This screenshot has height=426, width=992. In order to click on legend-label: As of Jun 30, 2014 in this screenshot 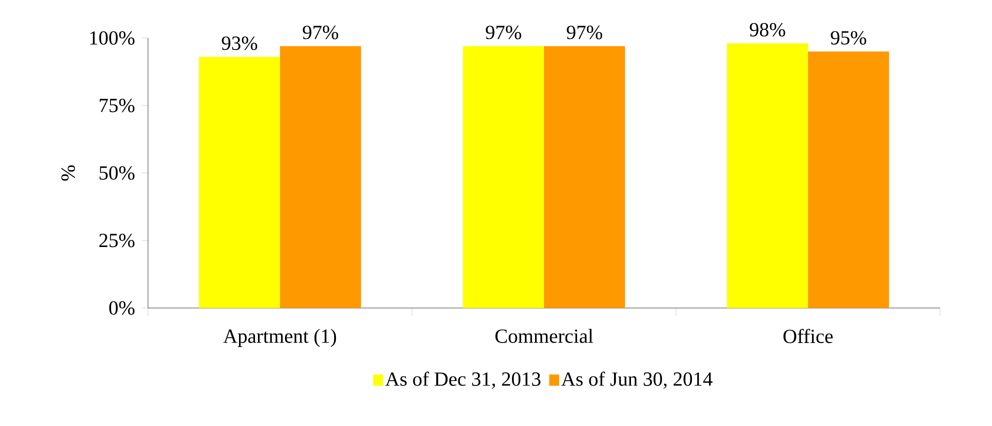, I will do `click(636, 380)`.